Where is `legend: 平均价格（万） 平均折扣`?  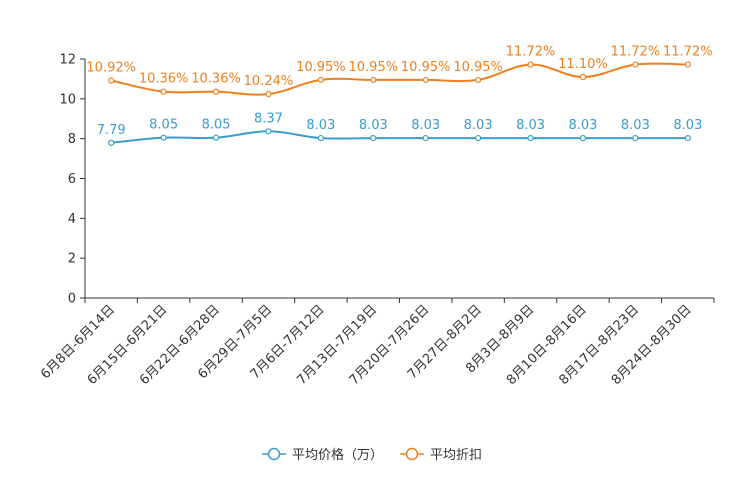
legend: 平均价格（万） 平均折扣 is located at coordinates (372, 455).